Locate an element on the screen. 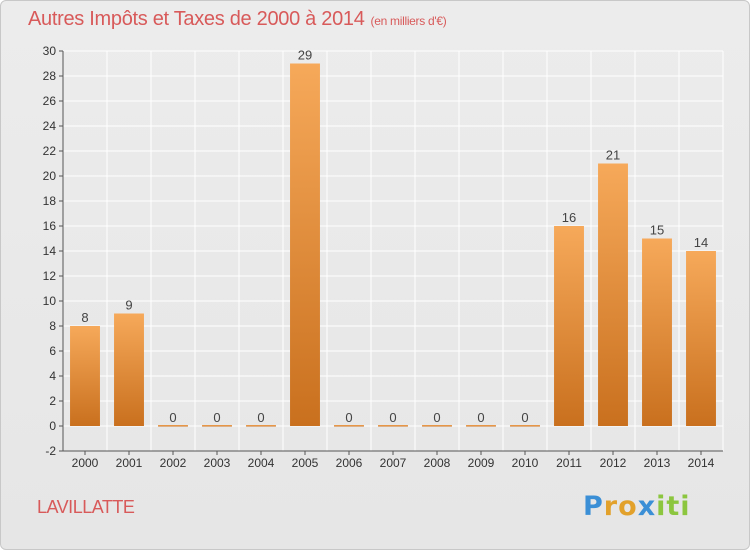  y-tick-label: 4 is located at coordinates (52, 376).